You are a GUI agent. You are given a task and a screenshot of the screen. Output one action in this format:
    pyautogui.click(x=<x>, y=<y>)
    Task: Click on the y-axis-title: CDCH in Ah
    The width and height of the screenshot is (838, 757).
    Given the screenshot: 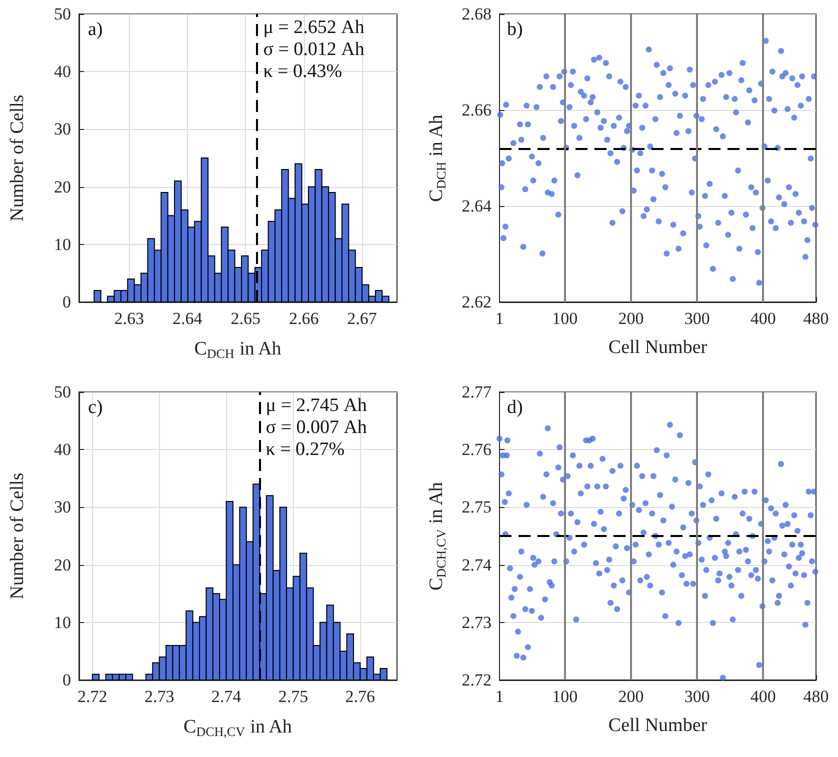 What is the action you would take?
    pyautogui.click(x=437, y=158)
    